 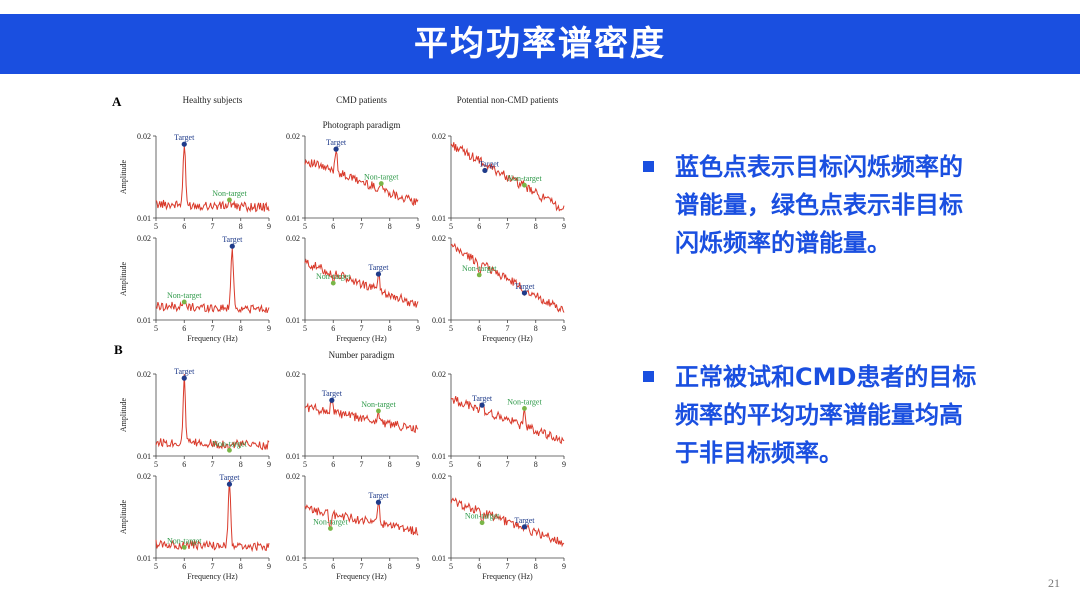 I want to click on subplot-b-1-2-x-tick-label: 7, so click(x=213, y=566).